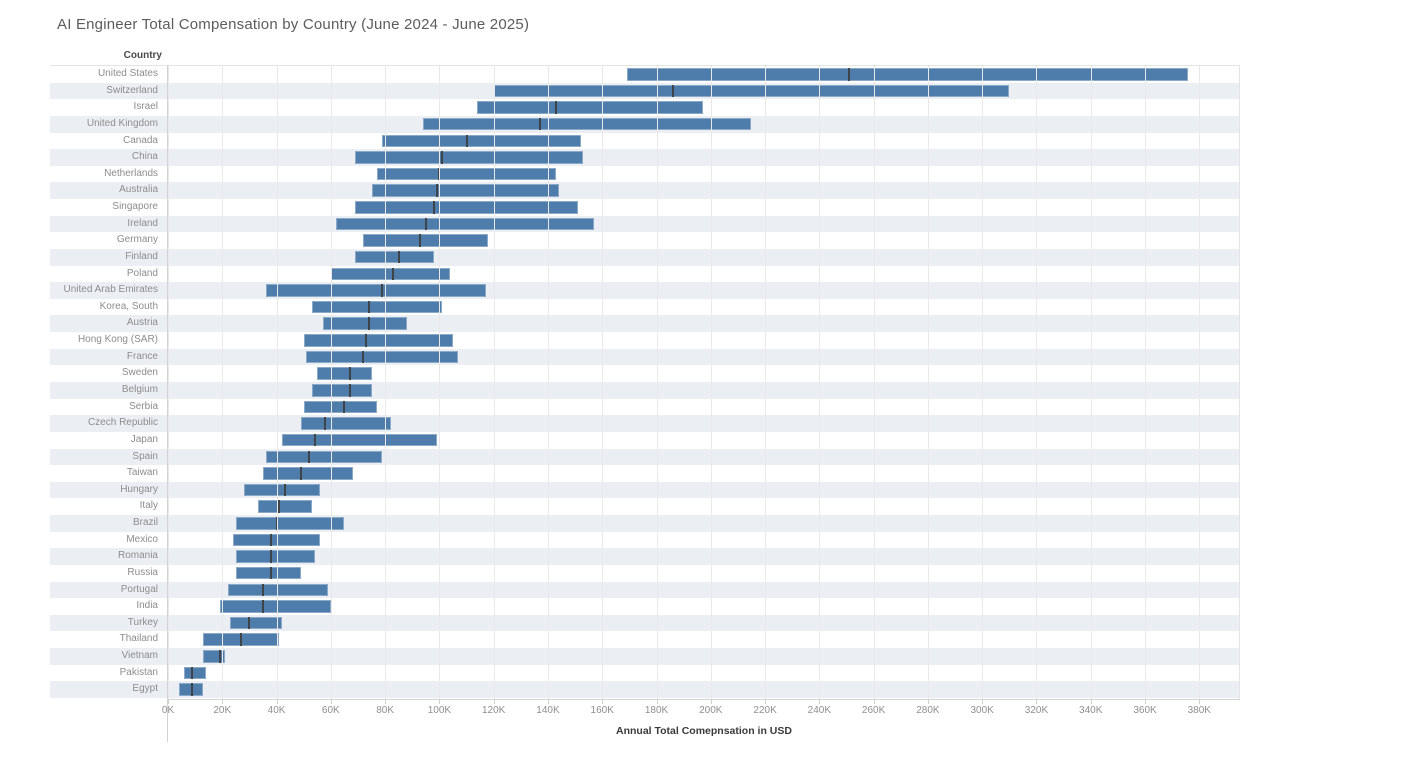 Image resolution: width=1419 pixels, height=768 pixels. I want to click on country-label: Sweden, so click(139, 373).